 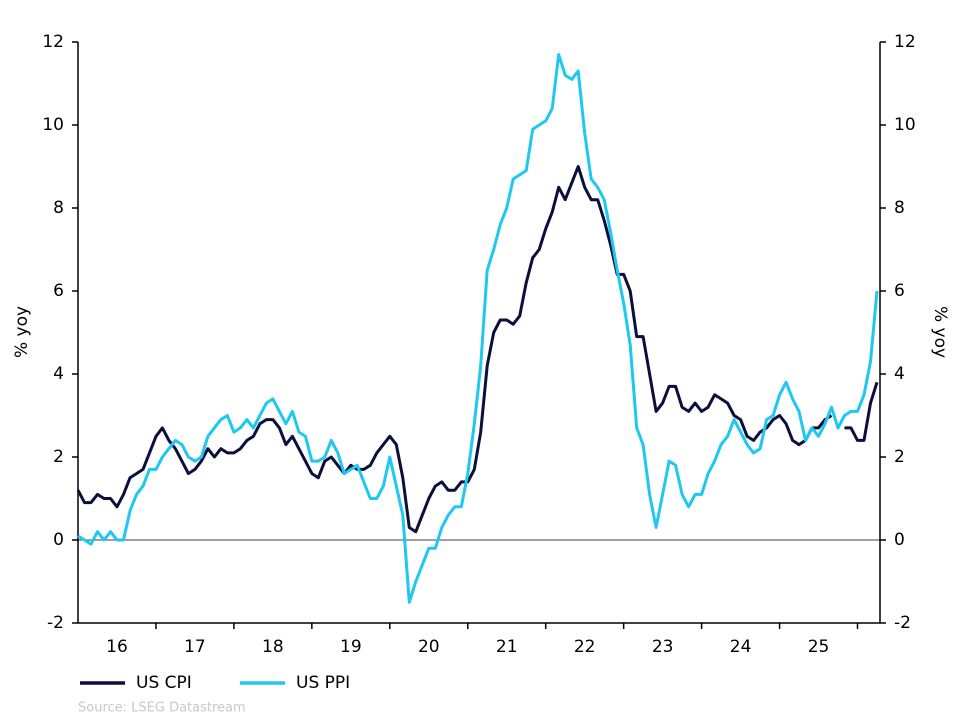 I want to click on y2-tick-label: 4, so click(x=899, y=374).